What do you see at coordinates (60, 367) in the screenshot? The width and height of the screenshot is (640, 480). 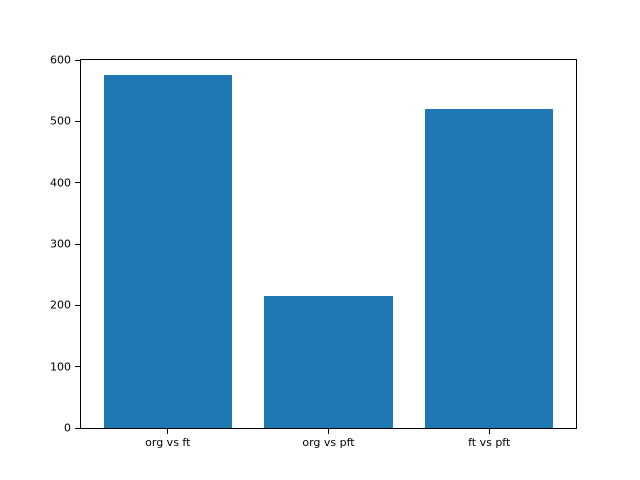 I see `y-tick-label: 100` at bounding box center [60, 367].